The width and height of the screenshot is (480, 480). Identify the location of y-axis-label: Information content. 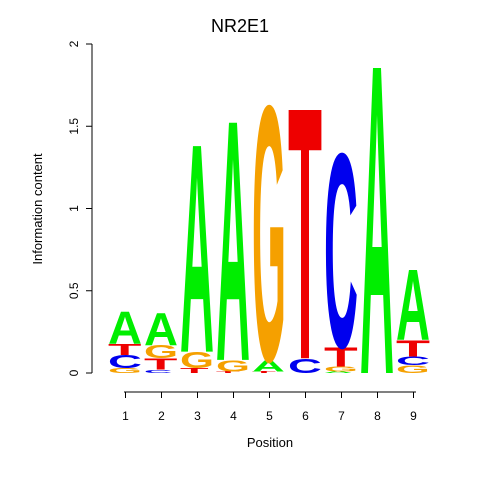
(37, 209).